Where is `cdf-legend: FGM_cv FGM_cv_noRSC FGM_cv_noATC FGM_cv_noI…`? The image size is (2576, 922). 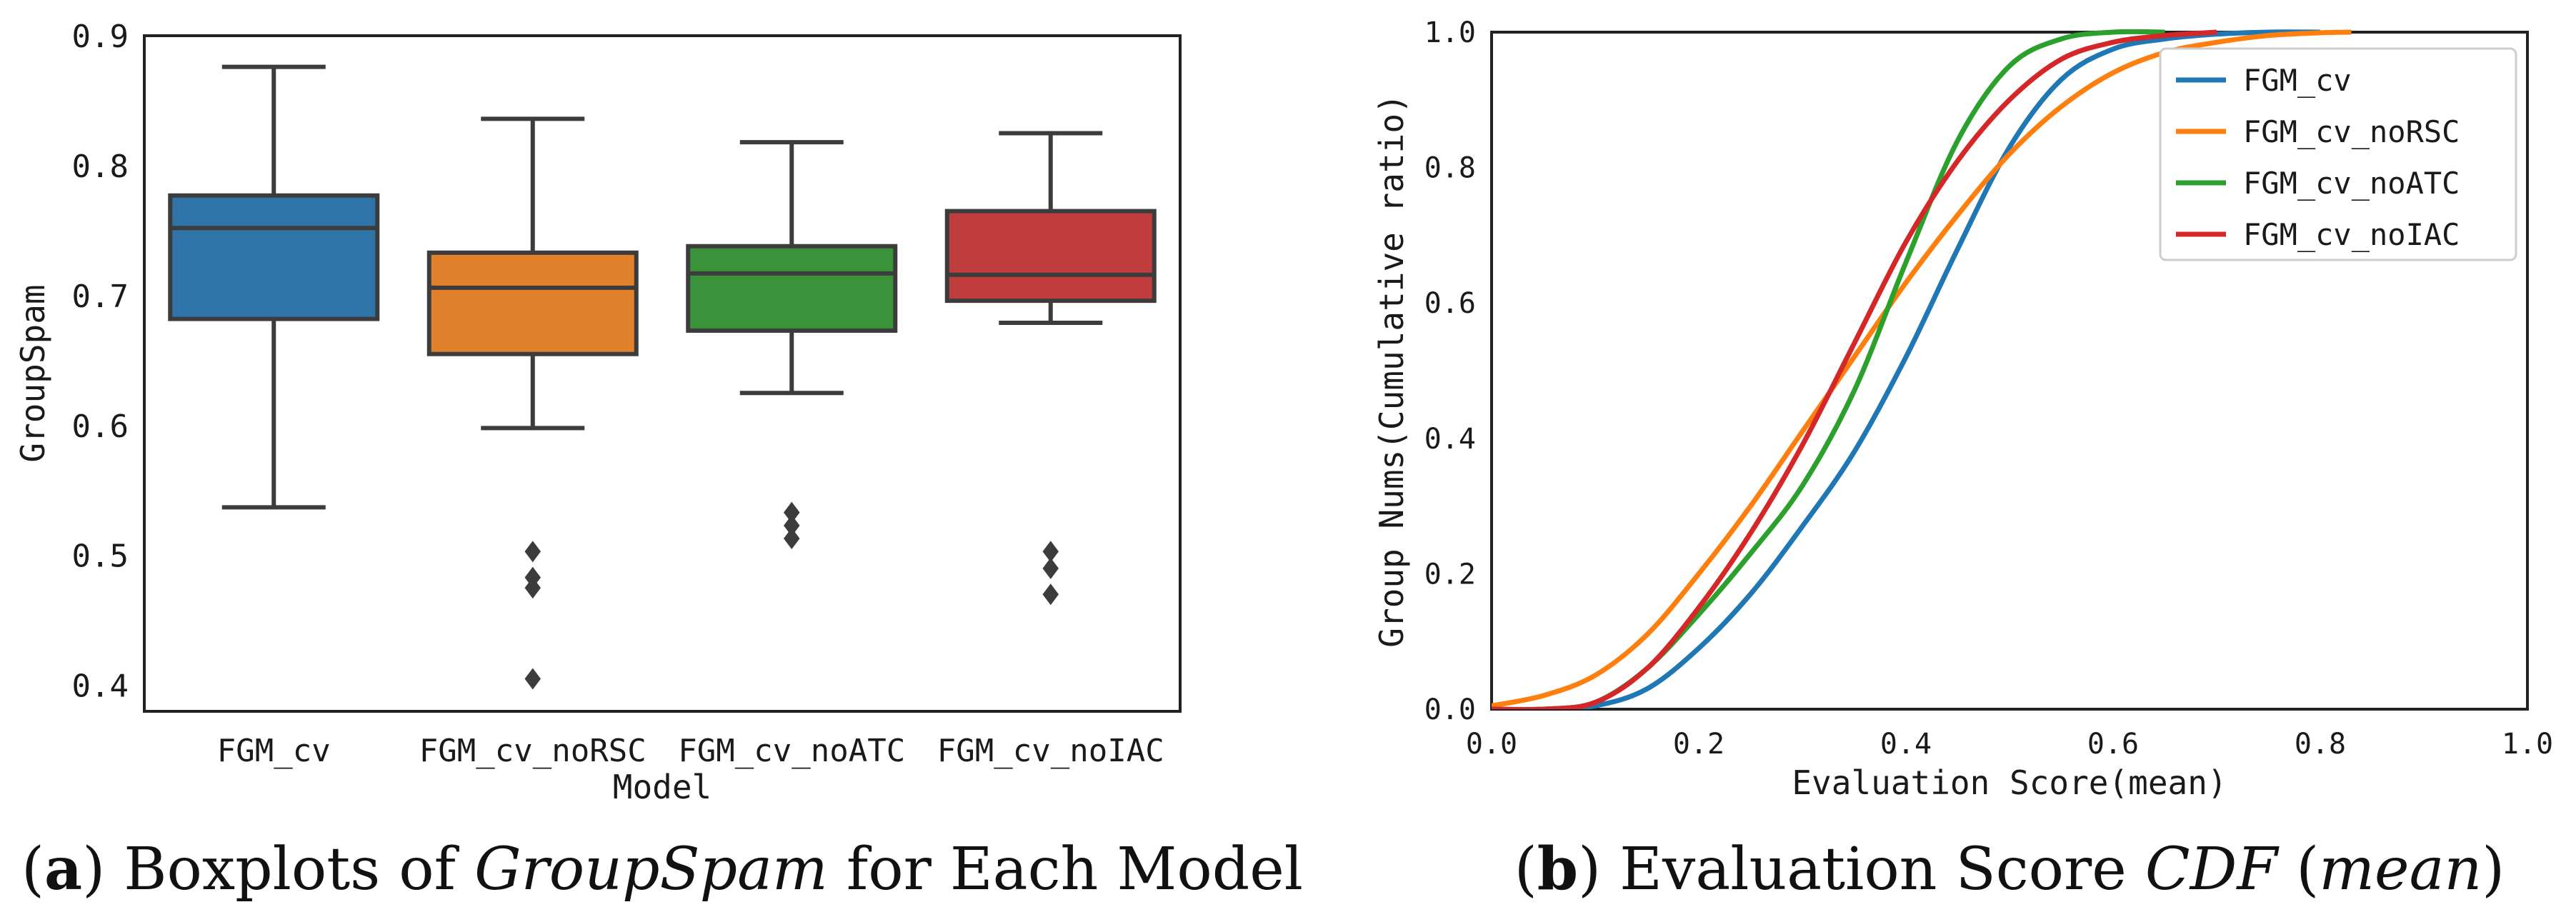
cdf-legend: FGM_cv FGM_cv_noRSC FGM_cv_noATC FGM_cv_noI… is located at coordinates (2338, 154).